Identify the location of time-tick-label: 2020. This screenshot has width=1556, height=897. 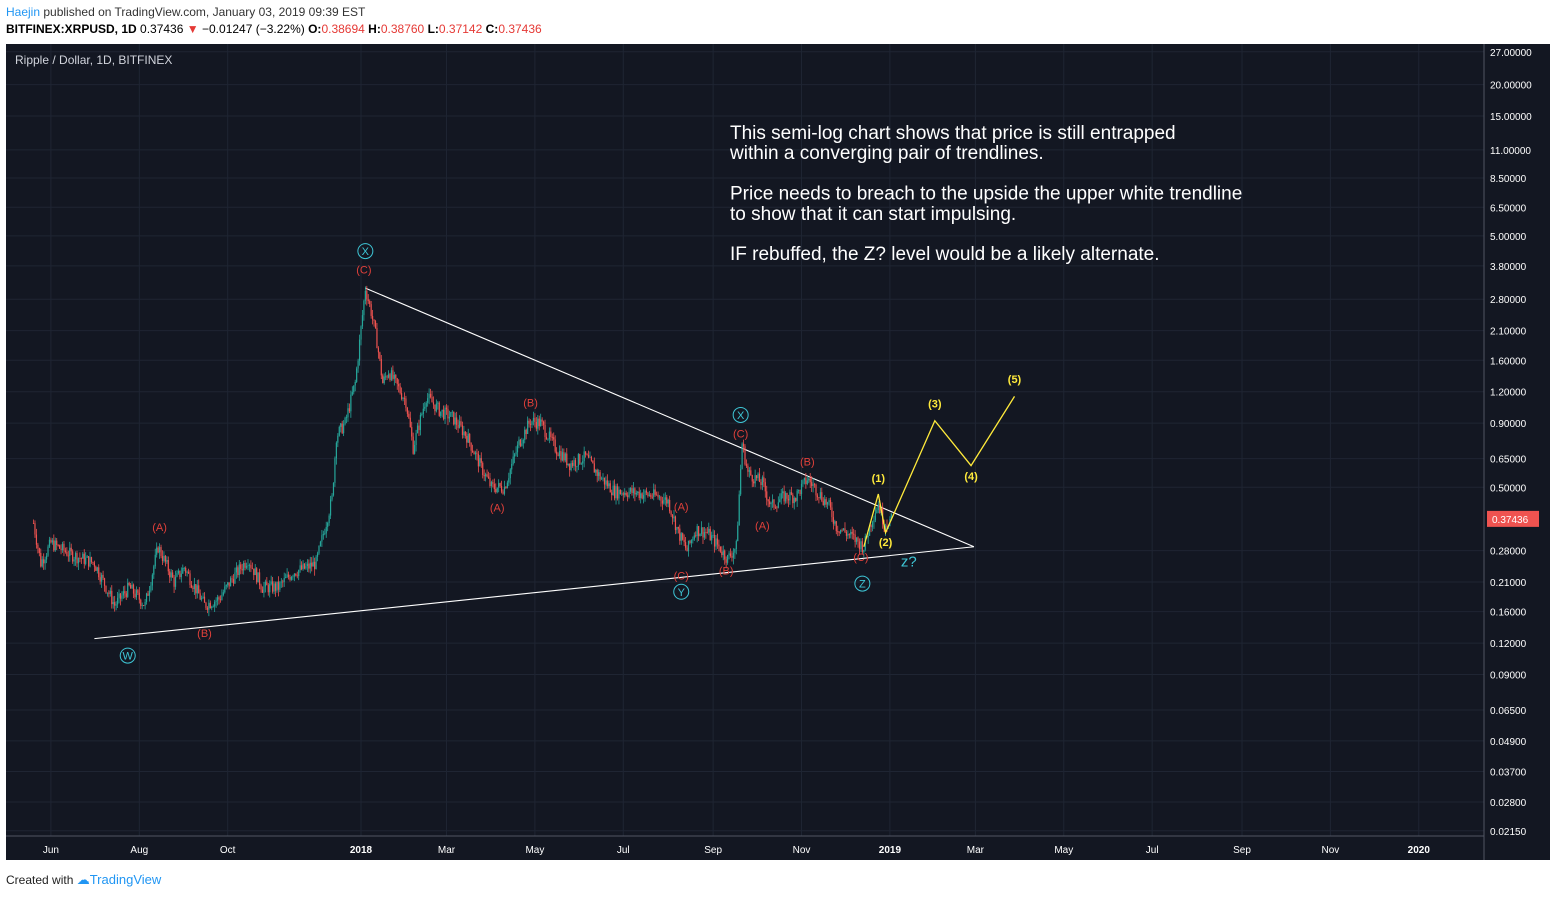
(1419, 850).